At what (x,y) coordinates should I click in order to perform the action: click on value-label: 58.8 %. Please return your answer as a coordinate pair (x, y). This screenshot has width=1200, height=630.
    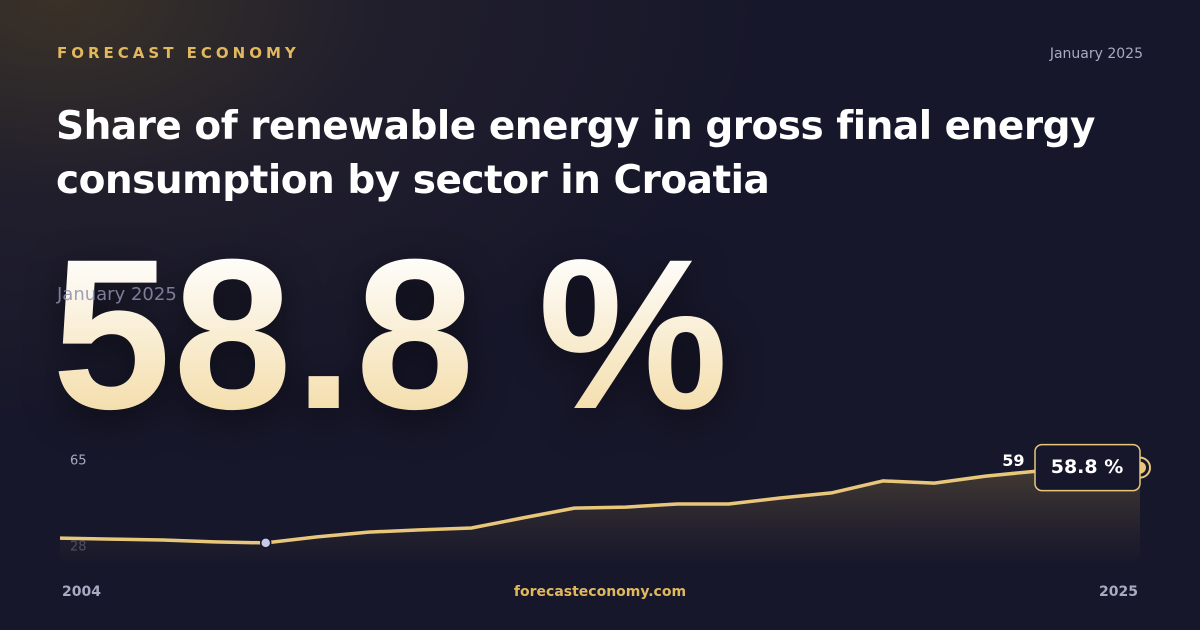
    Looking at the image, I should click on (1087, 467).